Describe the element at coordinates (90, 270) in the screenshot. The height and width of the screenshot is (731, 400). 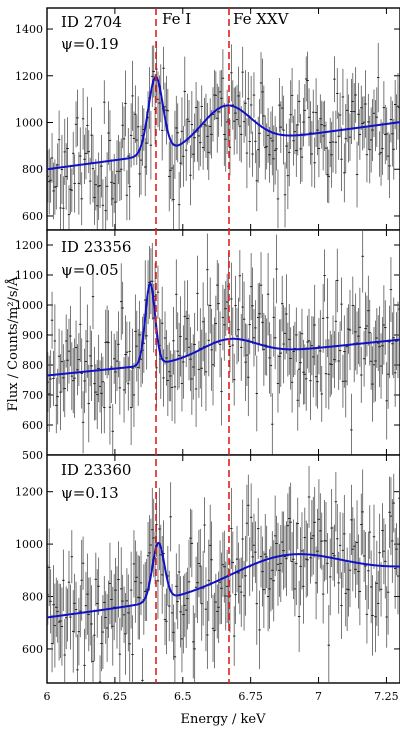
I see `panel-2-phase-label: ψ=0.05` at that location.